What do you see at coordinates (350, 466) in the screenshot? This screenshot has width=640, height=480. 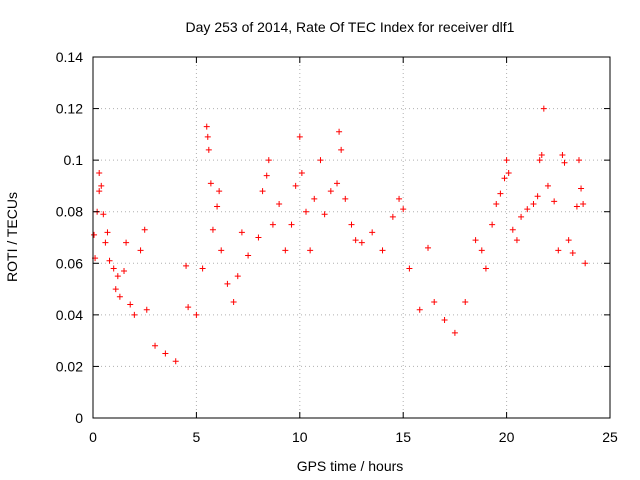 I see `x-axis-label: GPS time / hours` at bounding box center [350, 466].